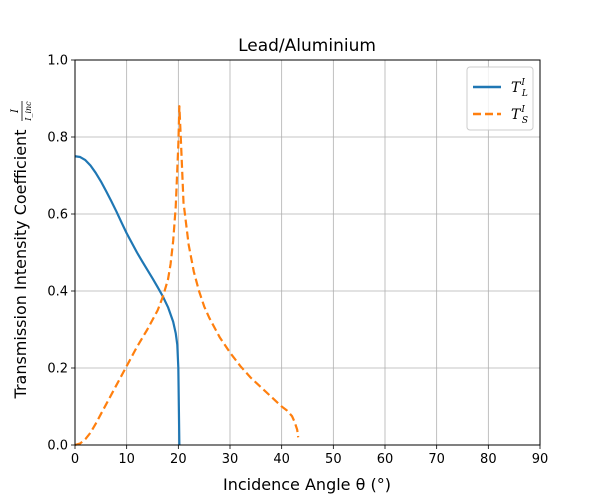  Describe the element at coordinates (75, 459) in the screenshot. I see `x-tick-label: 0` at that location.